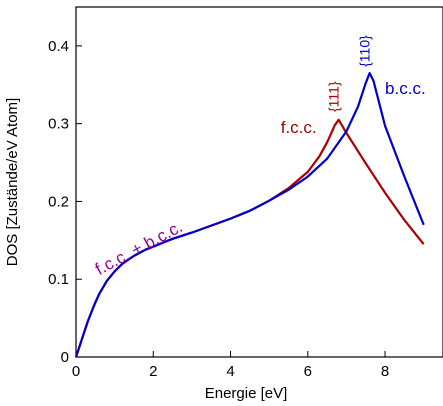 This screenshot has height=406, width=443. I want to click on annotation-2: f.c.c. + b.c.c., so click(139, 248).